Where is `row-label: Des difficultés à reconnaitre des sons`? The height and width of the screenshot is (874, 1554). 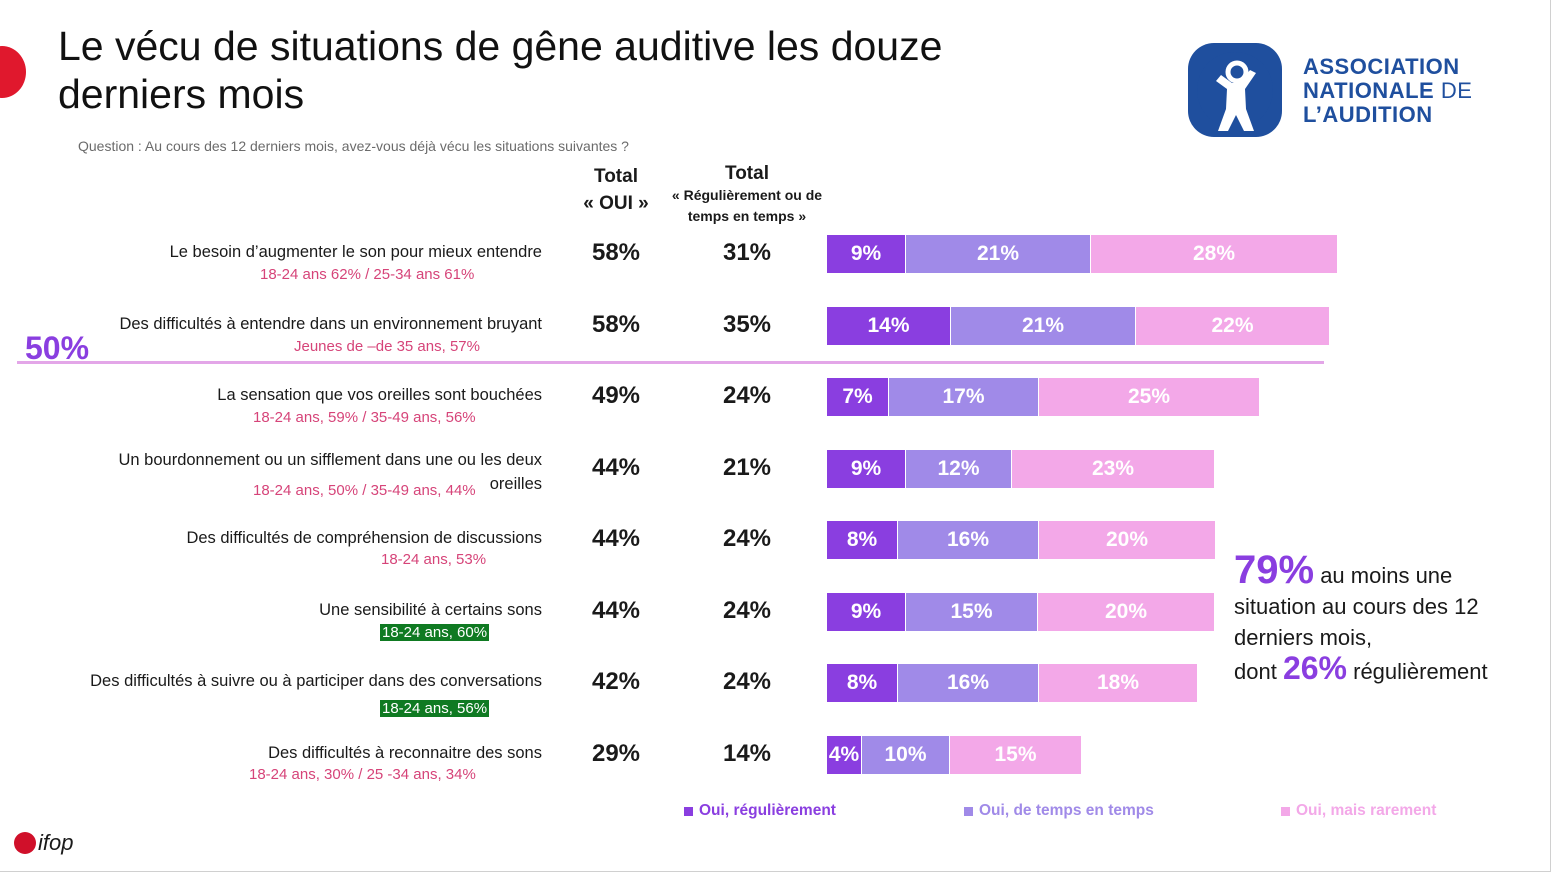
row-label: Des difficultés à reconnaitre des sons is located at coordinates (405, 753).